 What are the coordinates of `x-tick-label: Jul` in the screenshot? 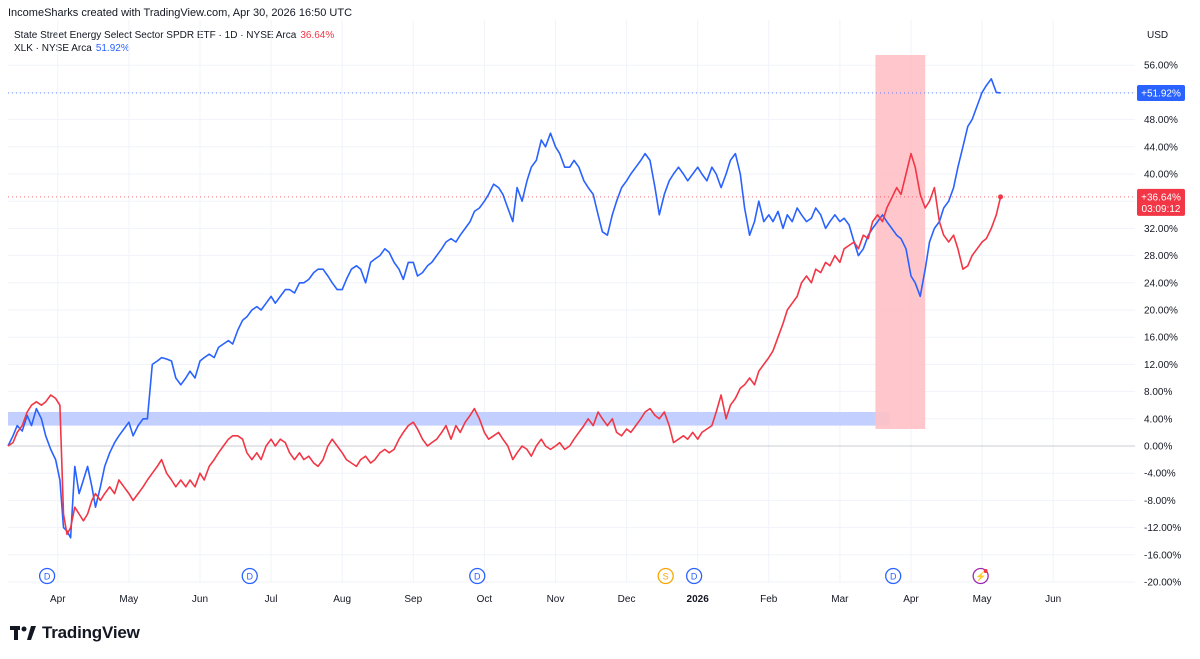 It's located at (271, 599).